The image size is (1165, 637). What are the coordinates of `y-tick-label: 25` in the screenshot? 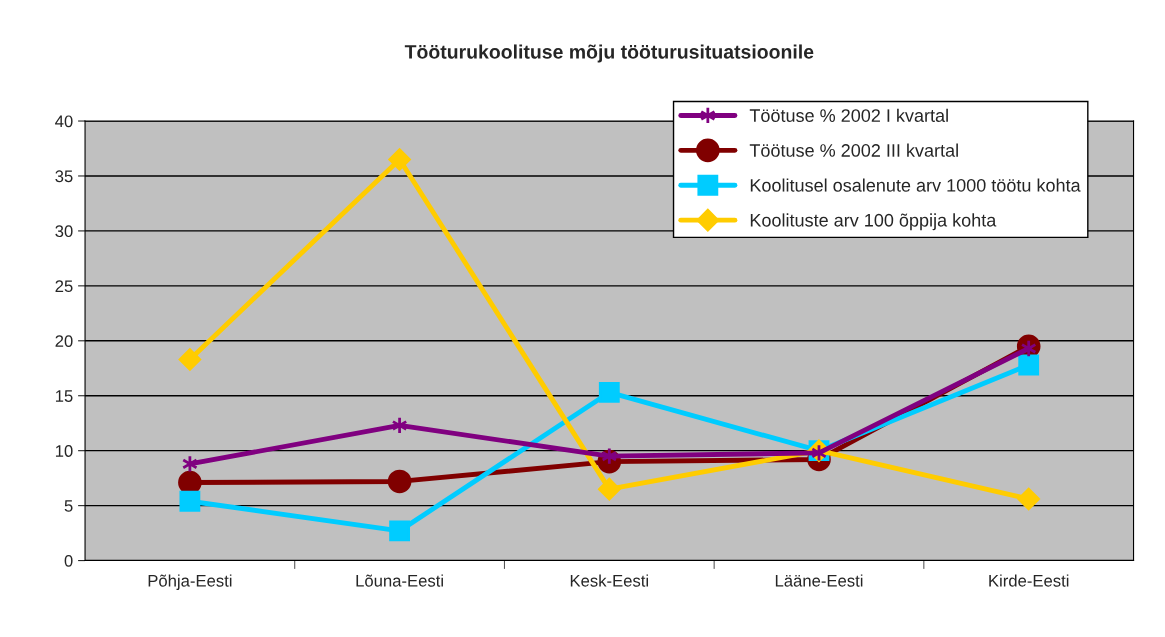 It's located at (64, 286).